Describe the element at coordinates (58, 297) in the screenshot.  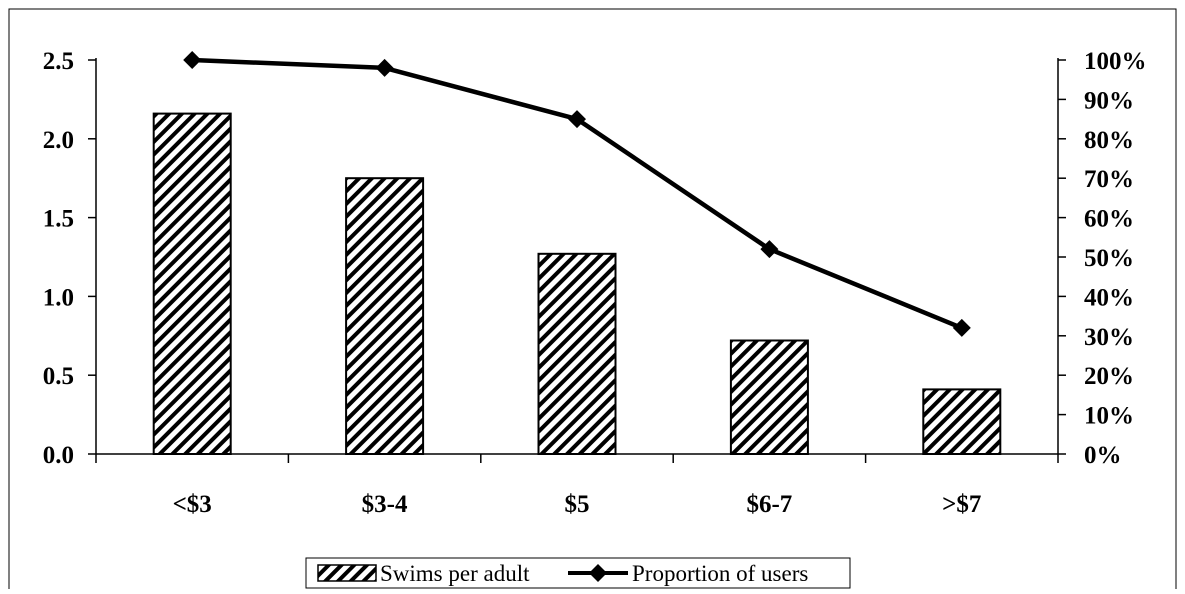
I see `y-left-tick-label: 1.0` at that location.